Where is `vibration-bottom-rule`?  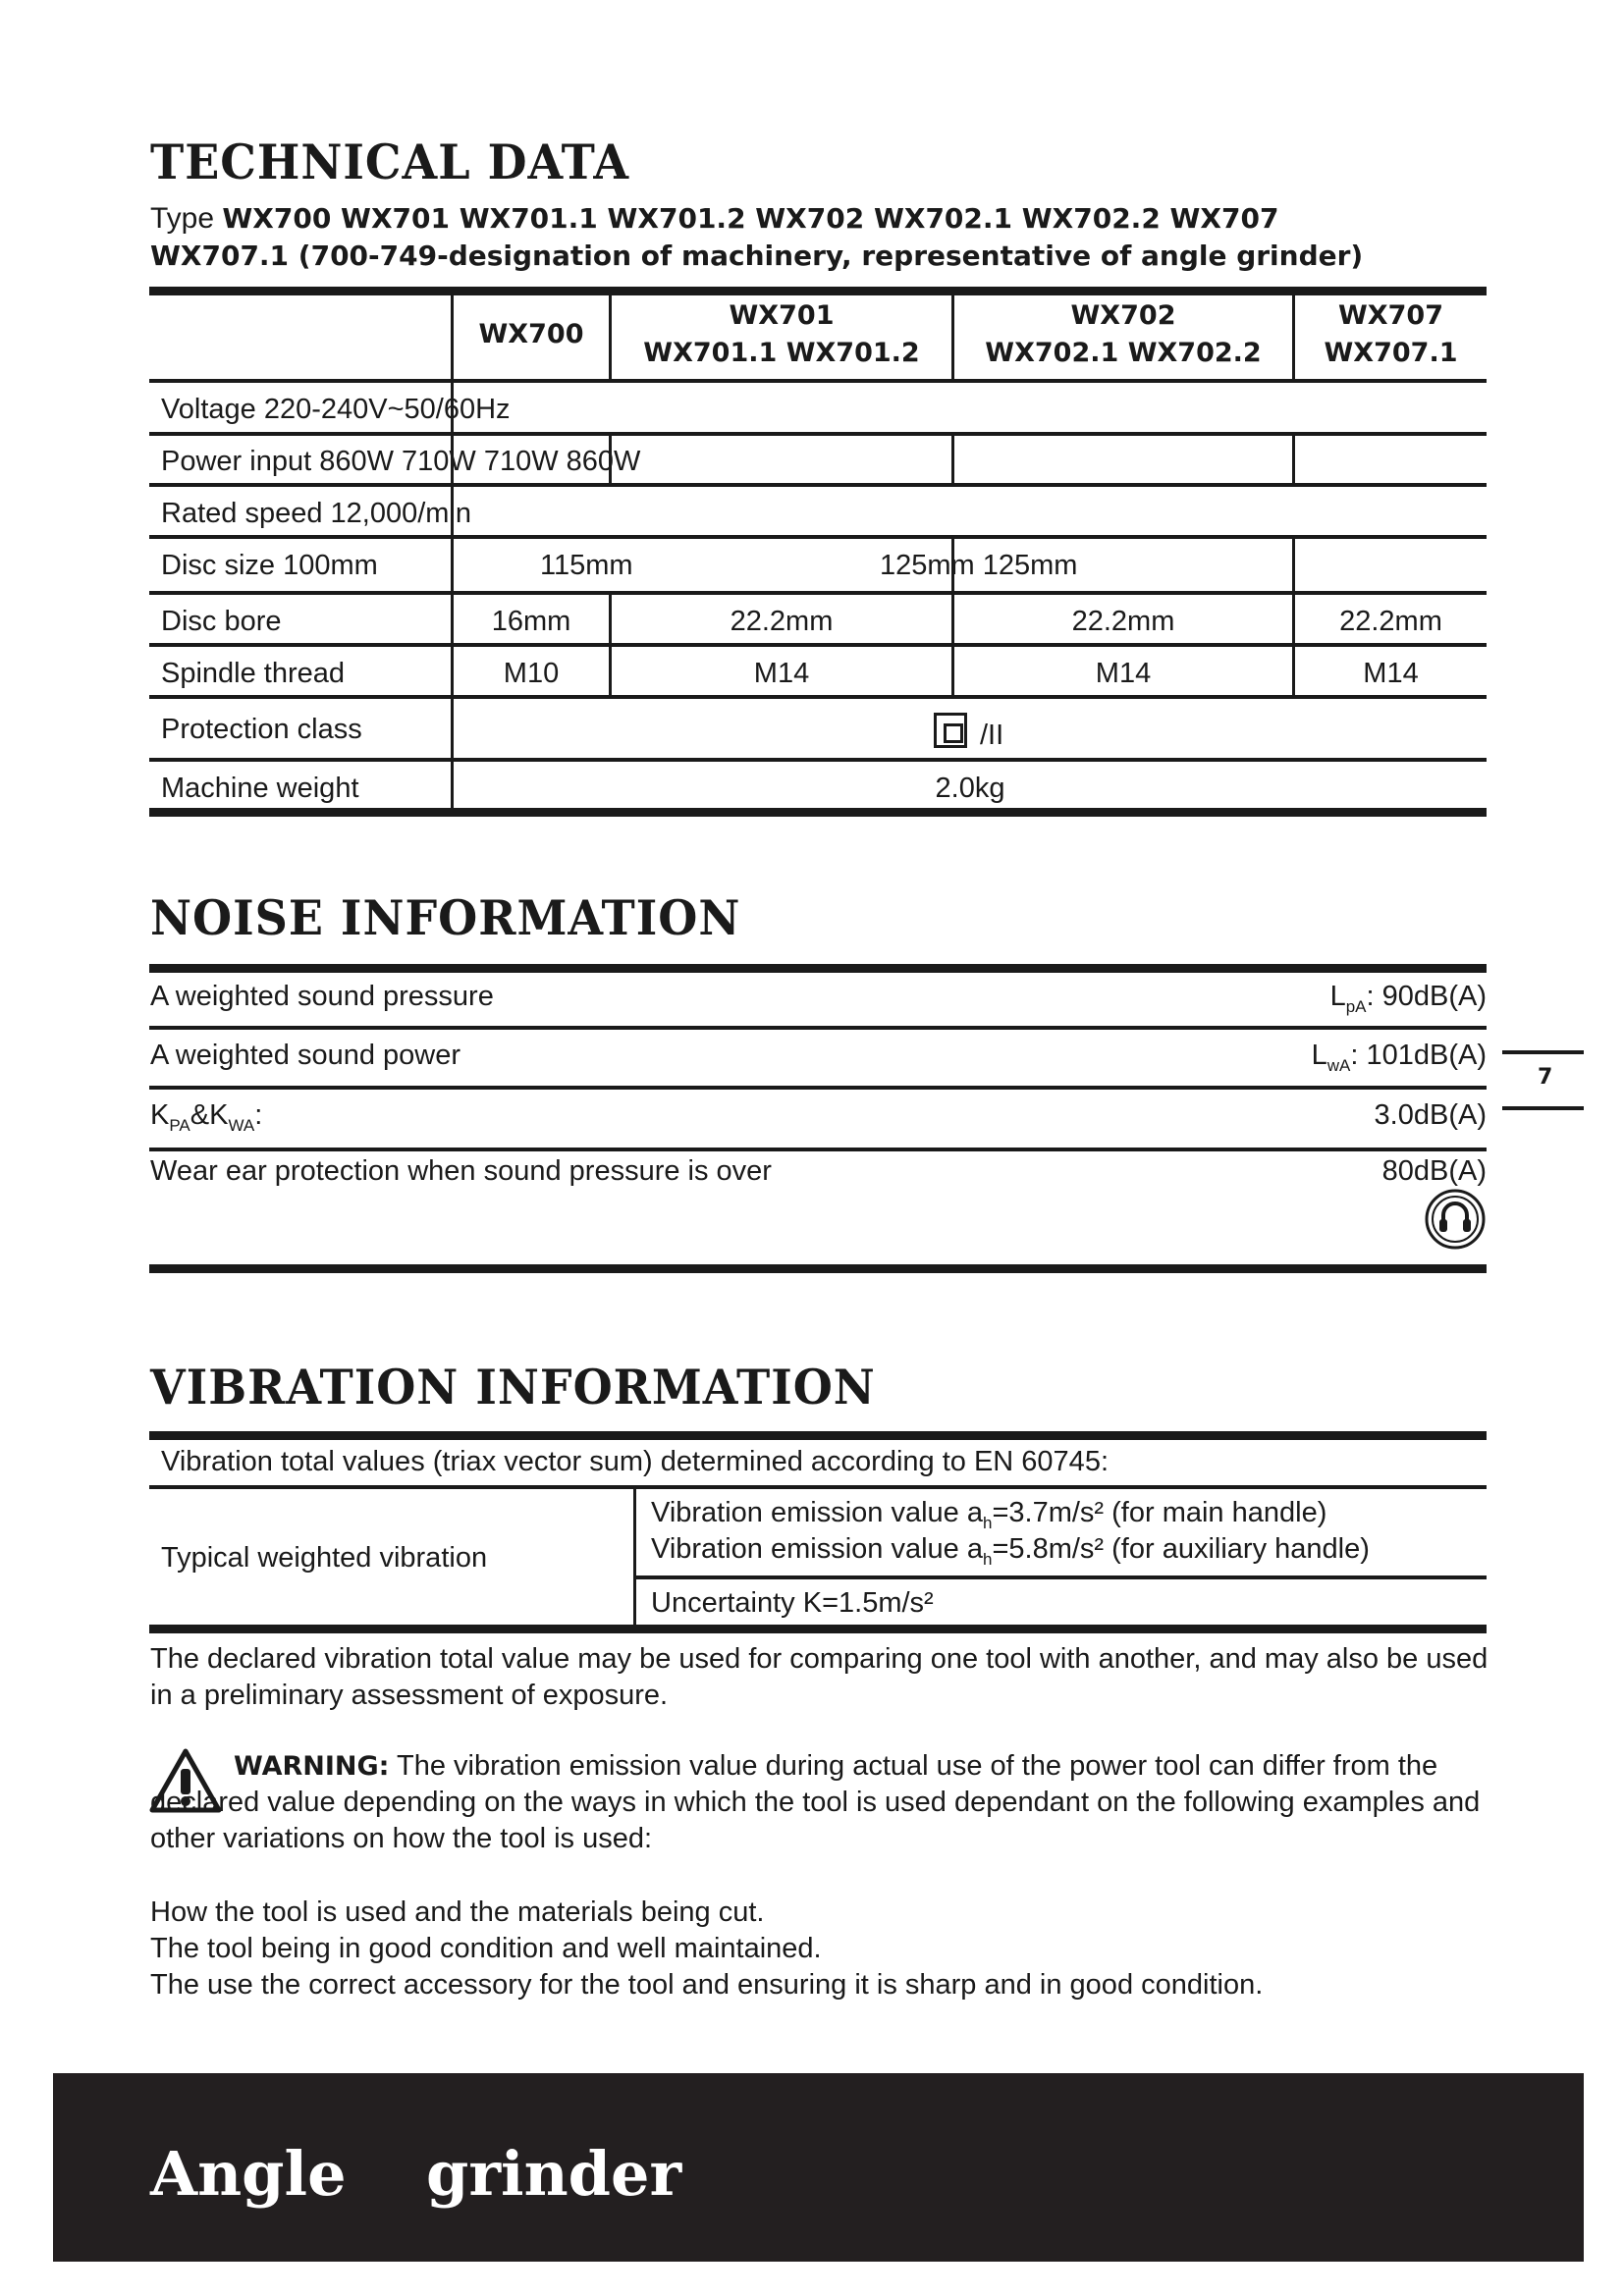
vibration-bottom-rule is located at coordinates (818, 1629).